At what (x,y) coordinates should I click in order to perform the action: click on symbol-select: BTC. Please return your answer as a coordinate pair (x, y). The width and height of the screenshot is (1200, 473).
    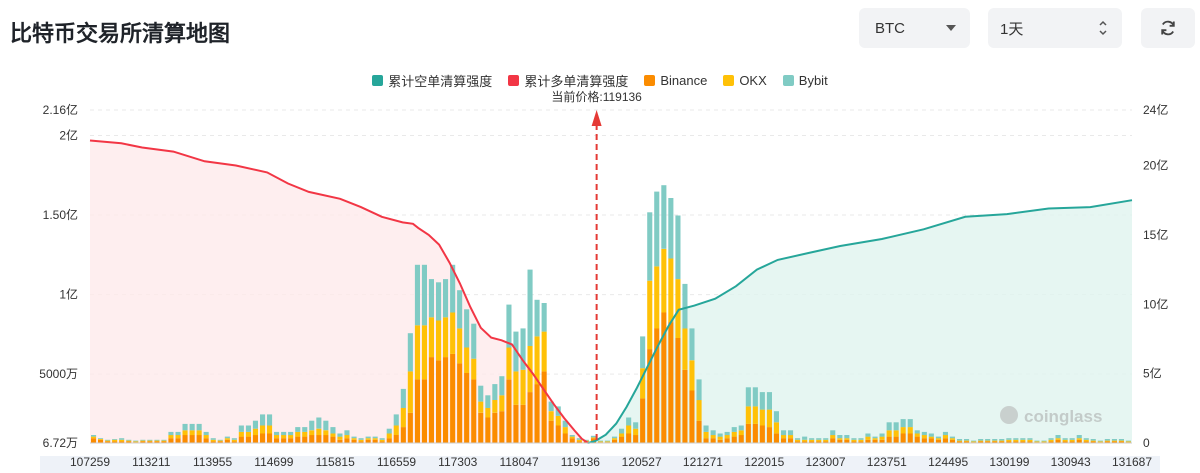
    Looking at the image, I should click on (914, 28).